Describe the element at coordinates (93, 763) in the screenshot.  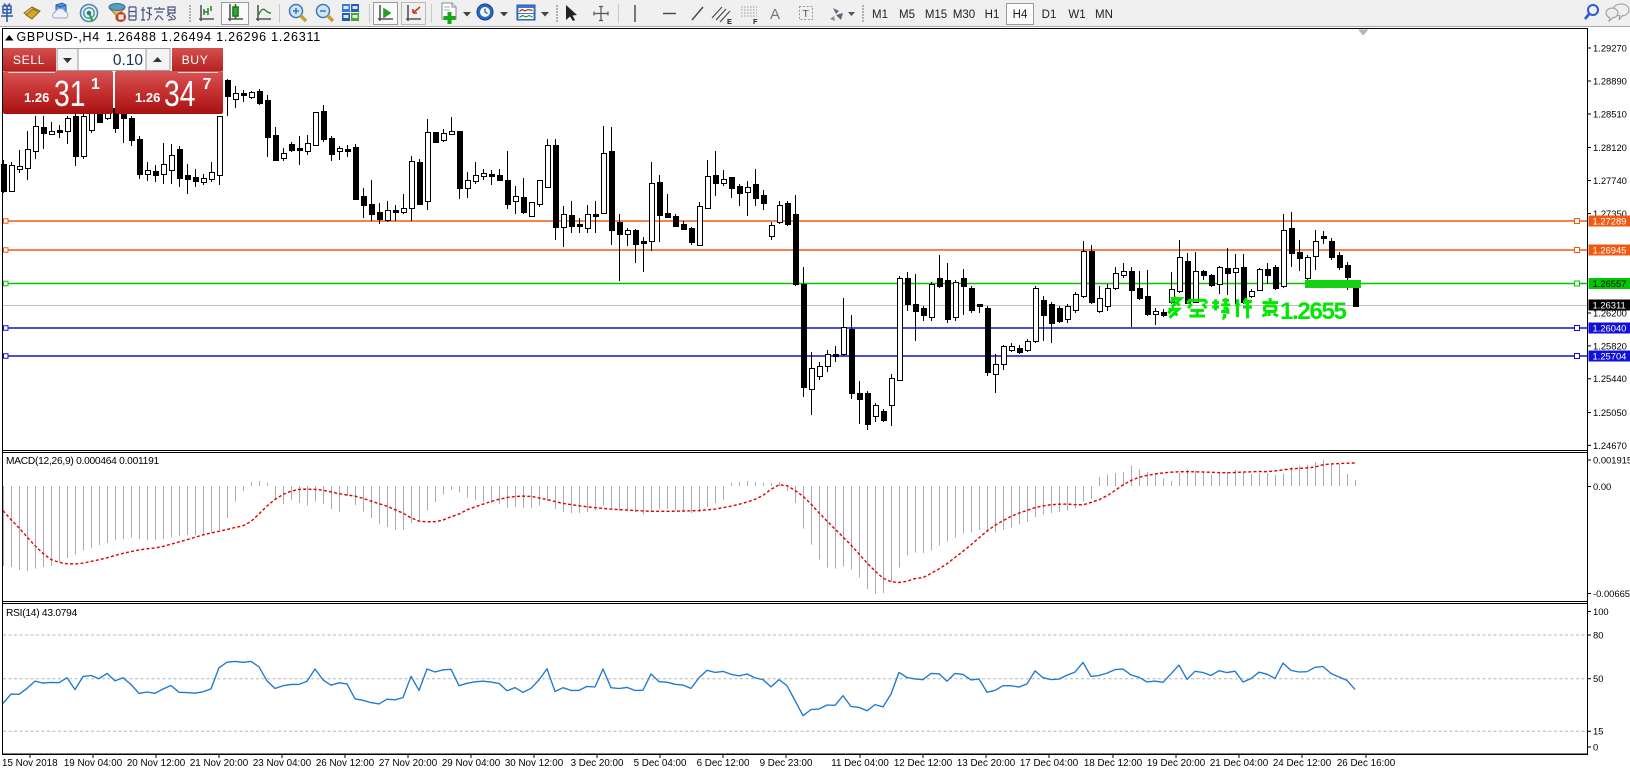
I see `svg-text: 19 Nov 04:00` at that location.